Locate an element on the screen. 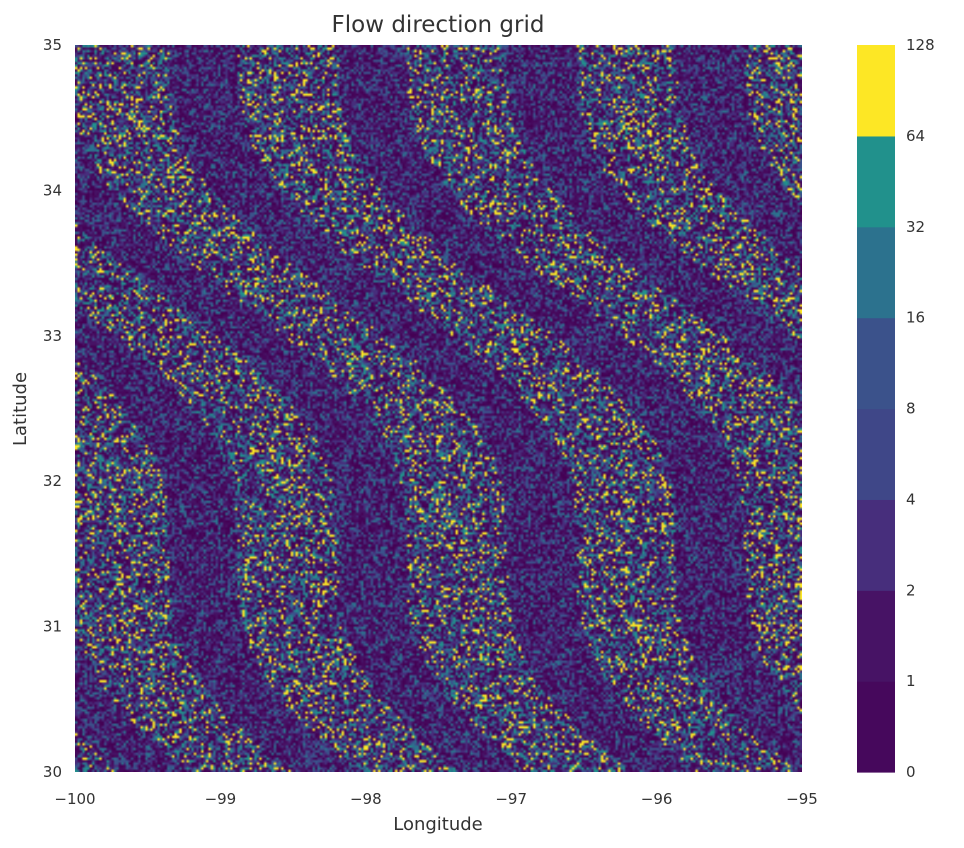 Image resolution: width=964 pixels, height=848 pixels. colorbar-tick-label: 16 is located at coordinates (915, 318).